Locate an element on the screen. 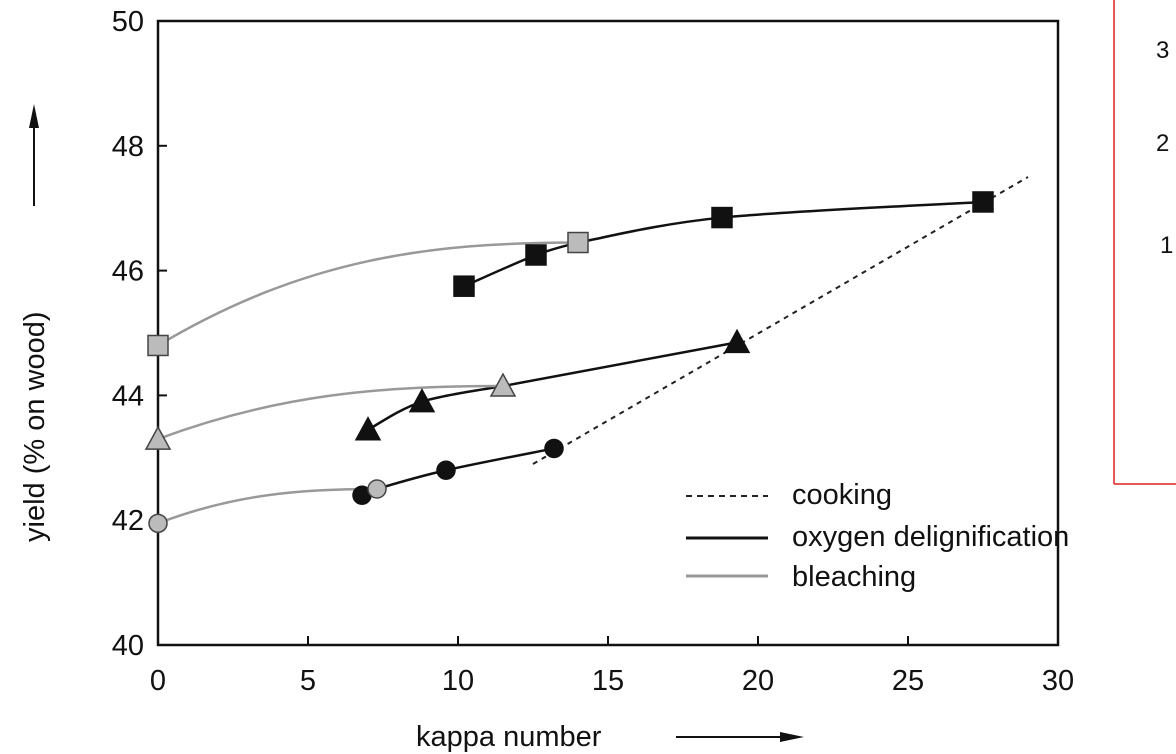  y-tick-label: 46 is located at coordinates (128, 272).